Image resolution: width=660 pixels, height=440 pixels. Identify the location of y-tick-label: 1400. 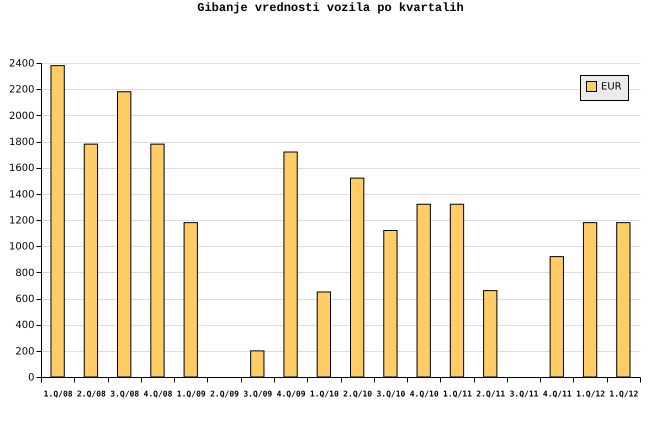
(21, 194).